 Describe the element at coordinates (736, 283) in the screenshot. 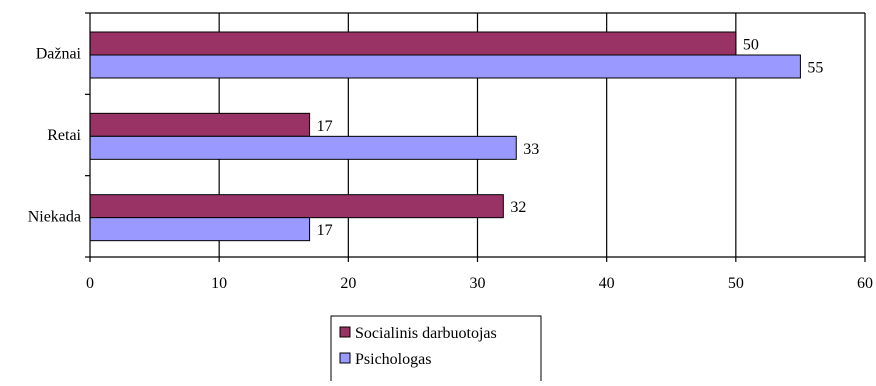

I see `x-tick-label: 50` at that location.